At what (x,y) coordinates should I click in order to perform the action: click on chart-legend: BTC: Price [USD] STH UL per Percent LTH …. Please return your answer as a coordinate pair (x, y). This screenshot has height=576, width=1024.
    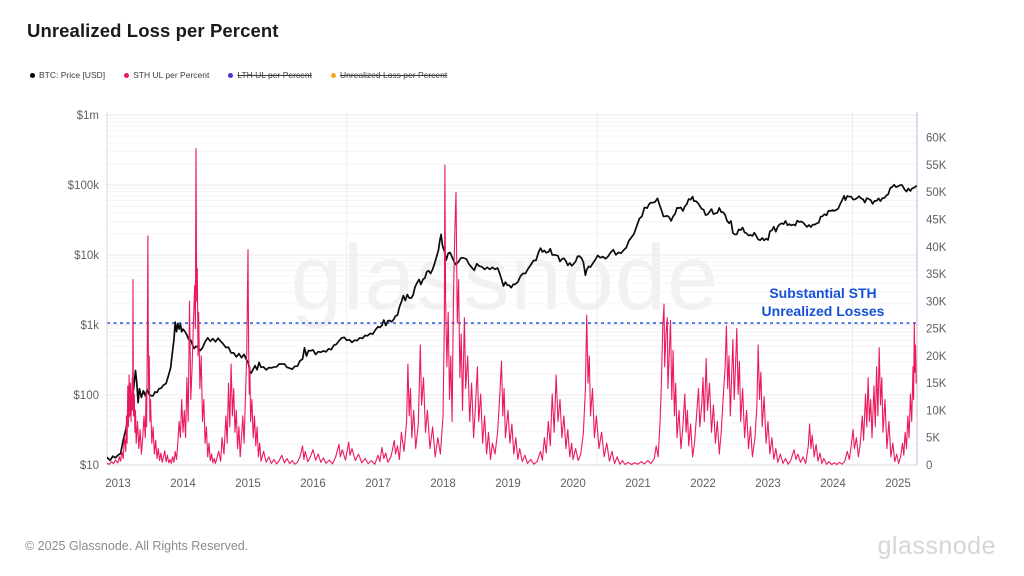
    Looking at the image, I should click on (238, 75).